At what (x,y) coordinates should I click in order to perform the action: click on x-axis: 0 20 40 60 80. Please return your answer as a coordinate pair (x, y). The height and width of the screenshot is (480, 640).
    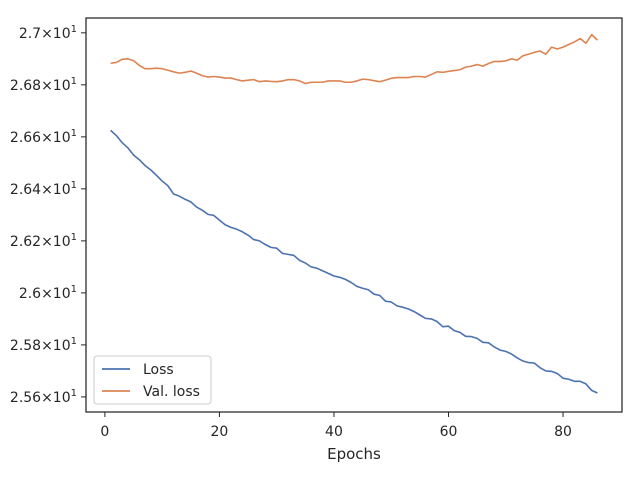
    Looking at the image, I should click on (336, 426).